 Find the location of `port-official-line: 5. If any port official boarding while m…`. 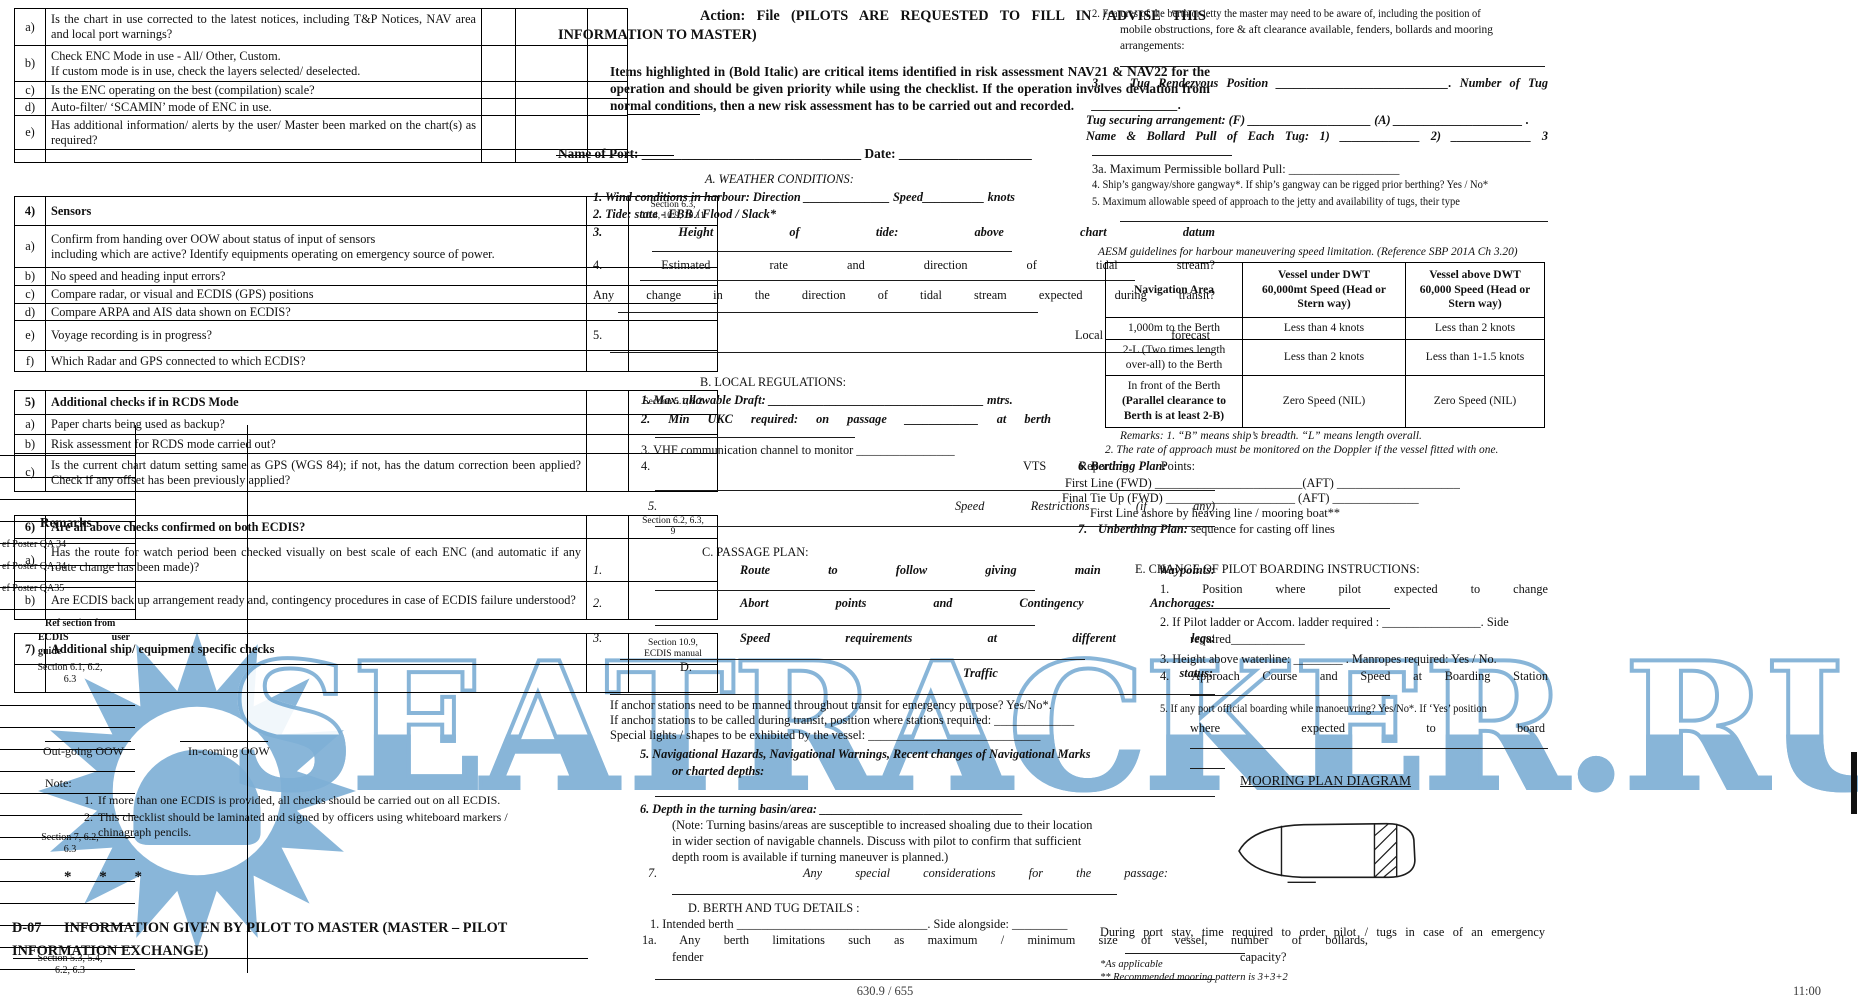

port-official-line: 5. If any port official boarding while m… is located at coordinates (1323, 709).